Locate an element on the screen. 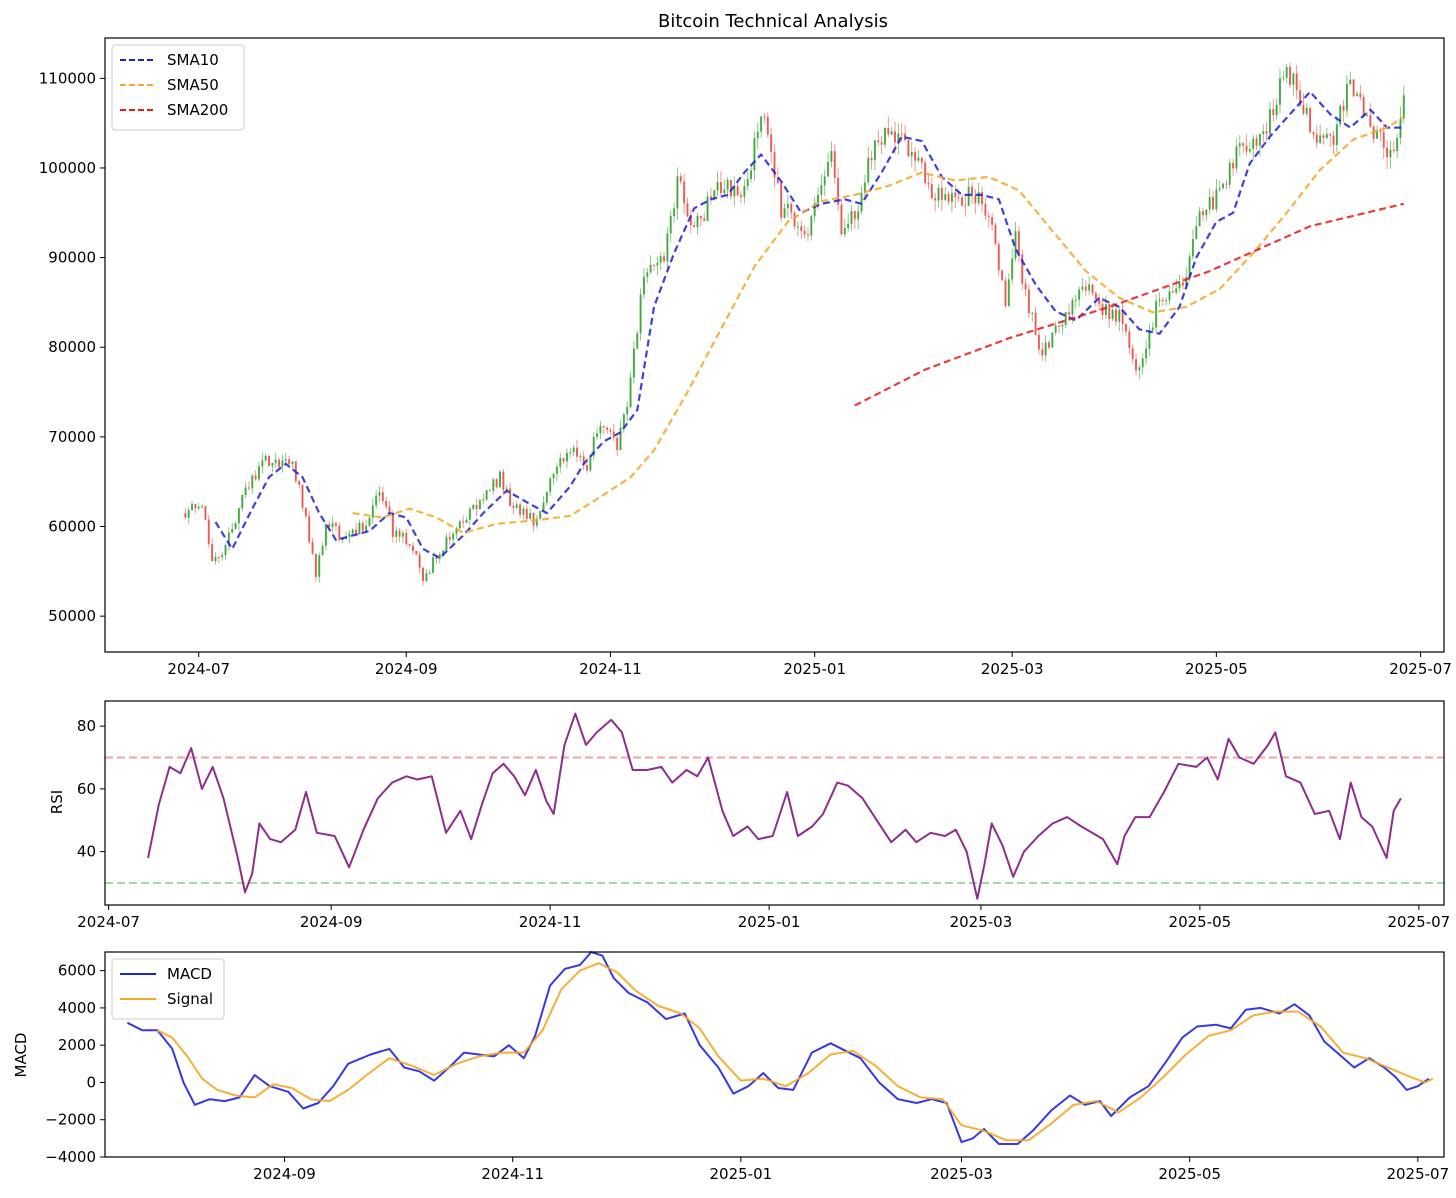 The width and height of the screenshot is (1456, 1198). price-x-tick-label: 2025-01 is located at coordinates (814, 669).